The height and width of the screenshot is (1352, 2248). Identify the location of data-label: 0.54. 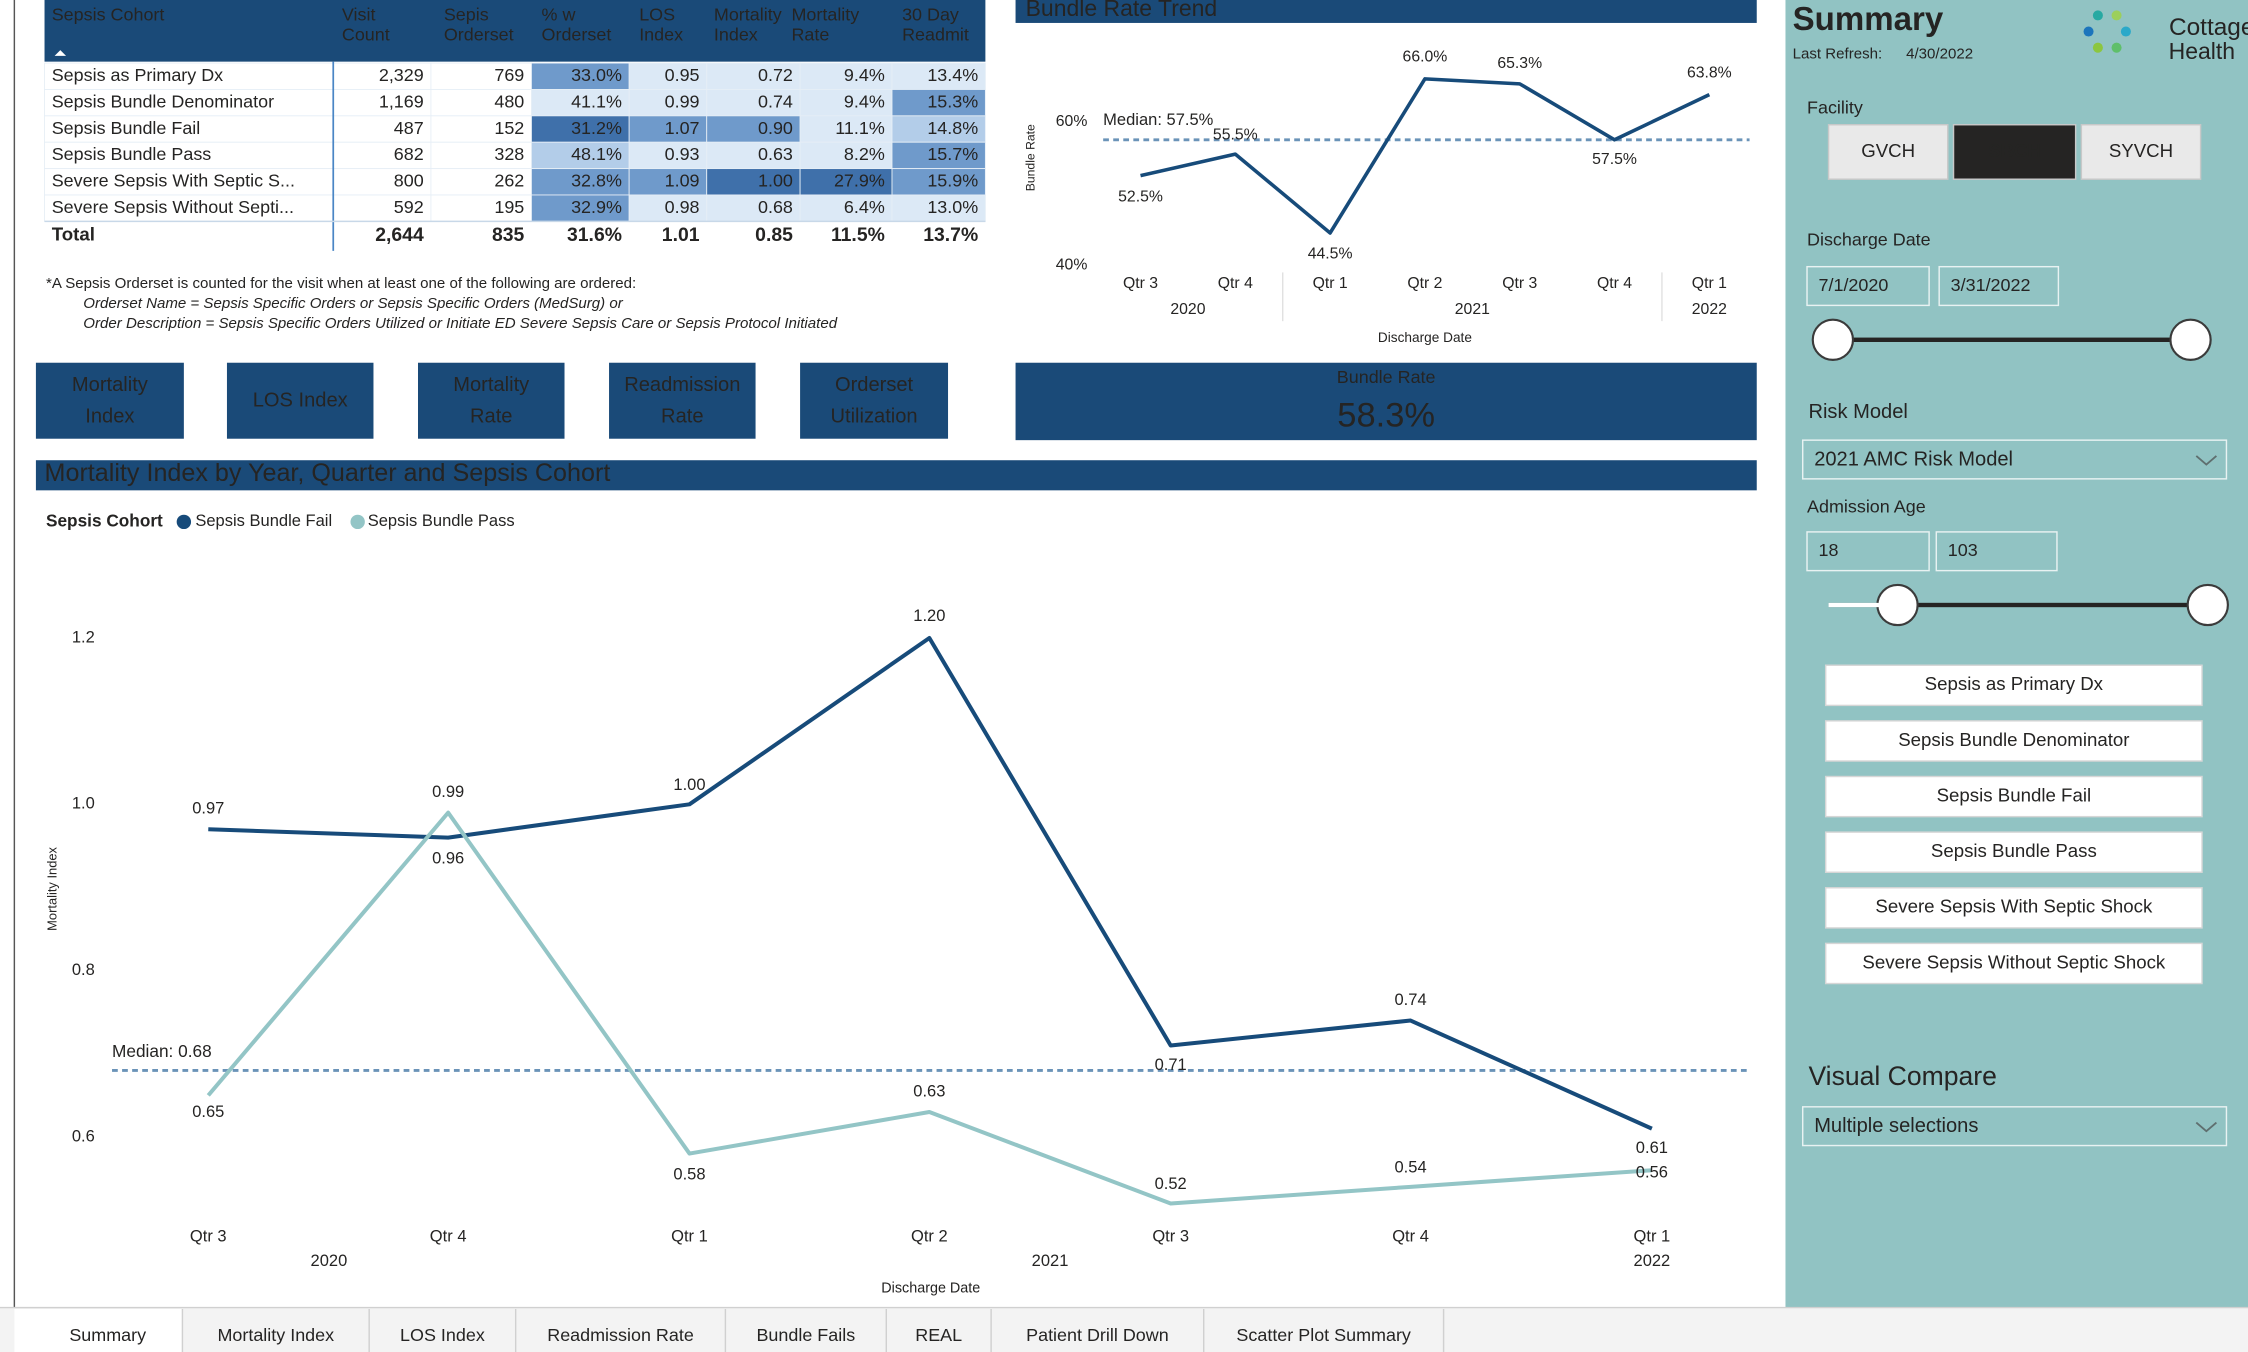
(1410, 1168).